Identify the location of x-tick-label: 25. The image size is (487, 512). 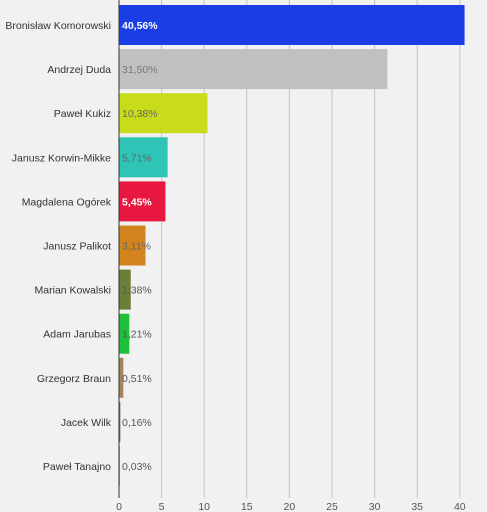
(332, 506).